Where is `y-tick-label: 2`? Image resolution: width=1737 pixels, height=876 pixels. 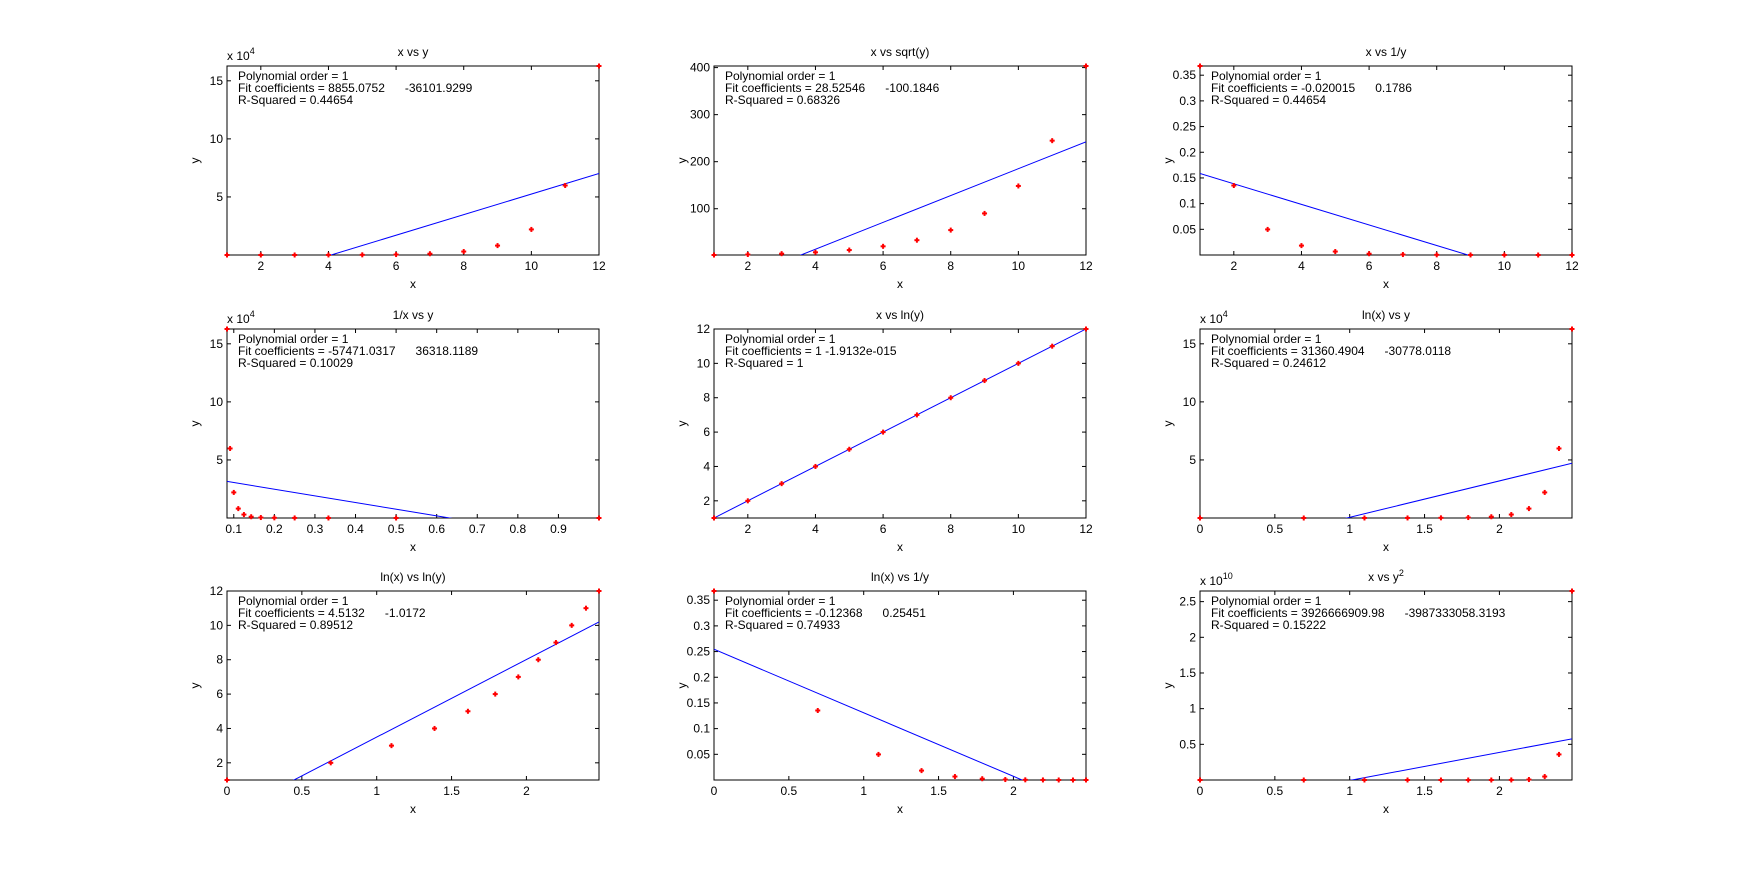
y-tick-label: 2 is located at coordinates (219, 763).